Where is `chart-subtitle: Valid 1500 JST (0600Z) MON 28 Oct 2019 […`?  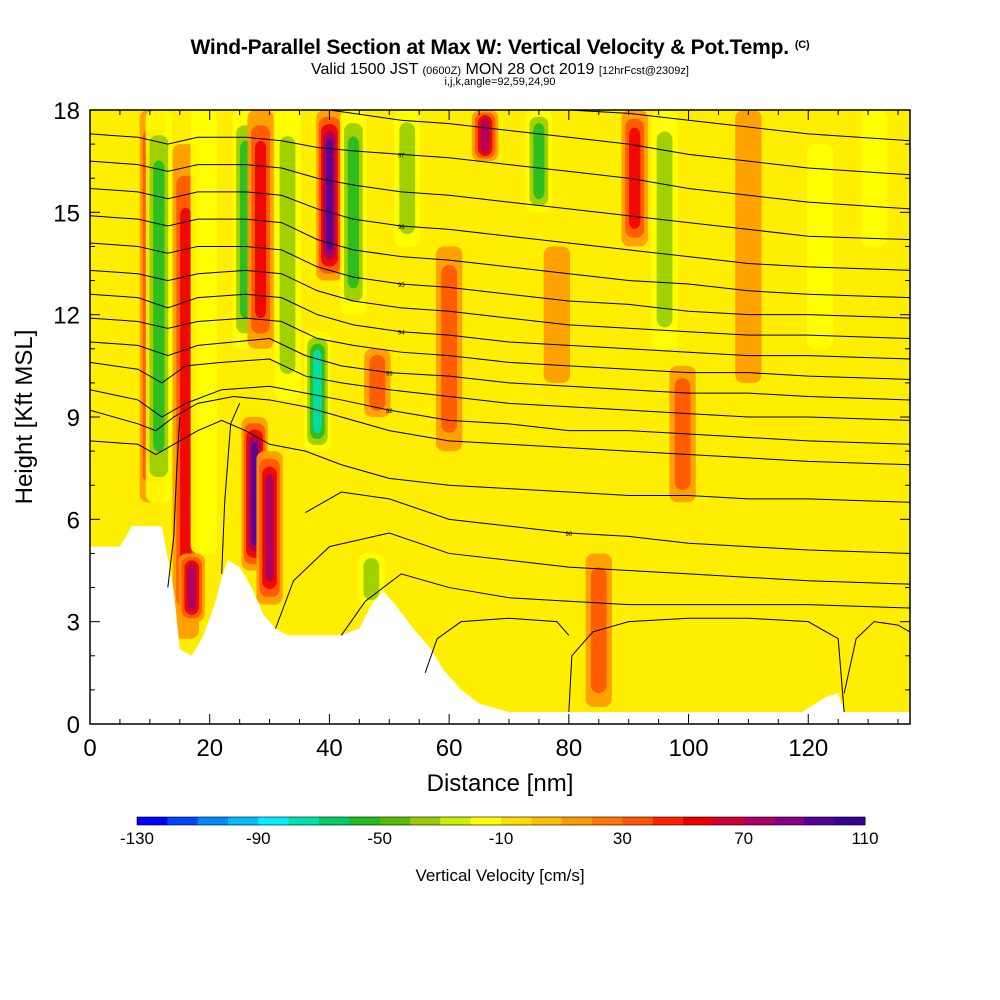 chart-subtitle: Valid 1500 JST (0600Z) MON 28 Oct 2019 [… is located at coordinates (500, 69).